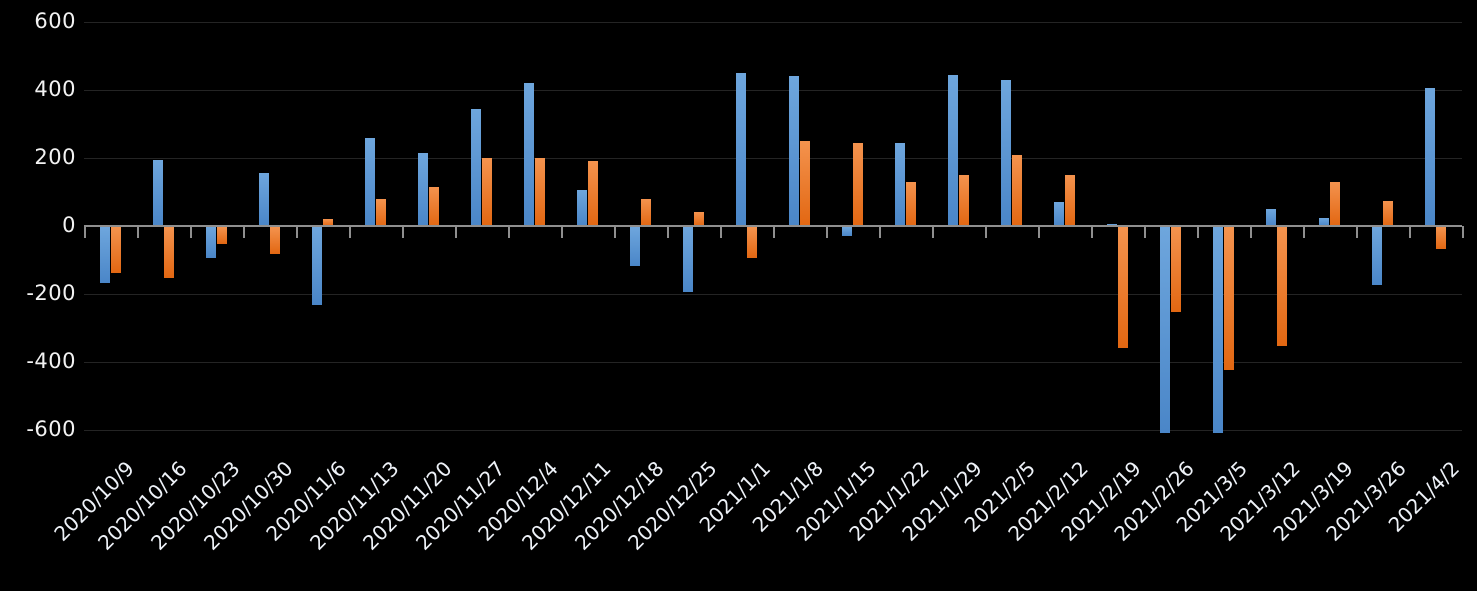 The height and width of the screenshot is (591, 1477). I want to click on blue-series-bar-2020/10/9, so click(105, 255).